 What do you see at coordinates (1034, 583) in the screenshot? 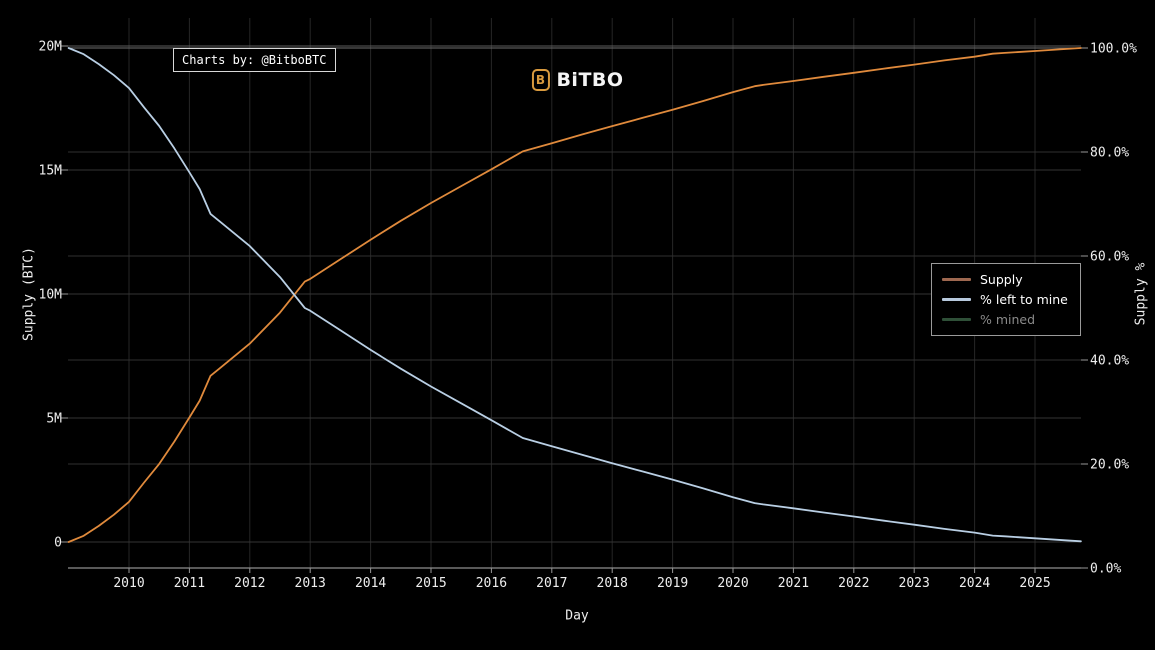
I see `x-axis-tick-label: 2025` at bounding box center [1034, 583].